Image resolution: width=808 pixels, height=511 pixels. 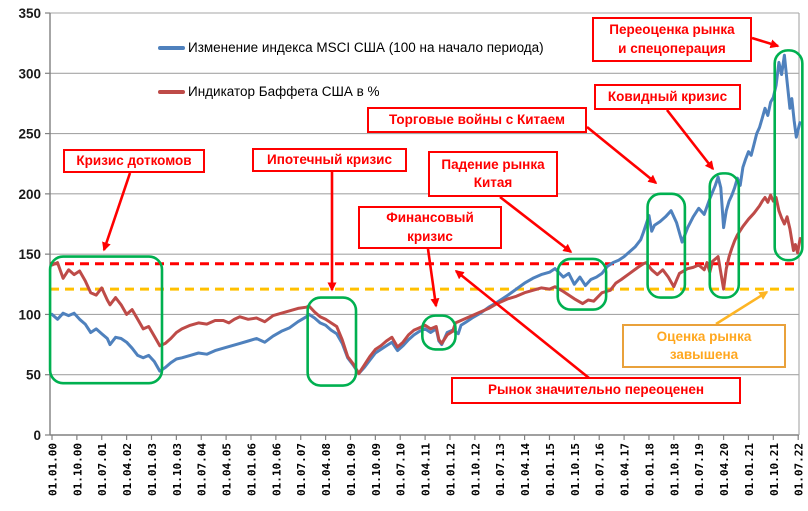 I want to click on y-tick-label: 150, so click(x=29, y=254).